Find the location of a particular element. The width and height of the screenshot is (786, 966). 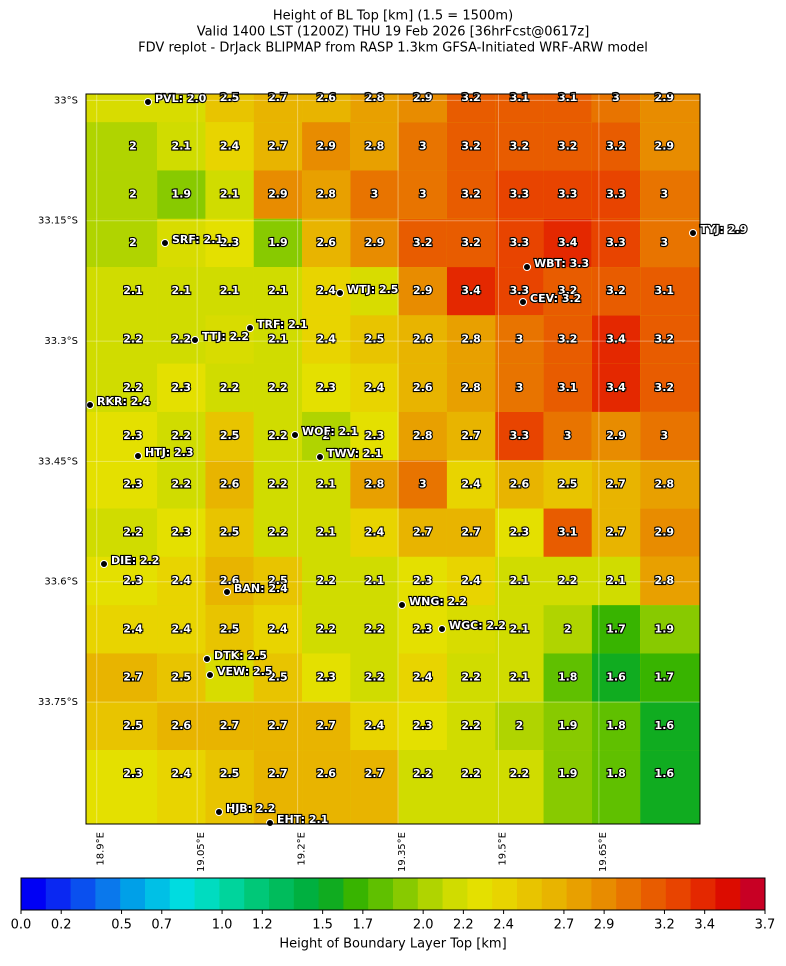

x-tick-label: 19.35°E is located at coordinates (402, 852).